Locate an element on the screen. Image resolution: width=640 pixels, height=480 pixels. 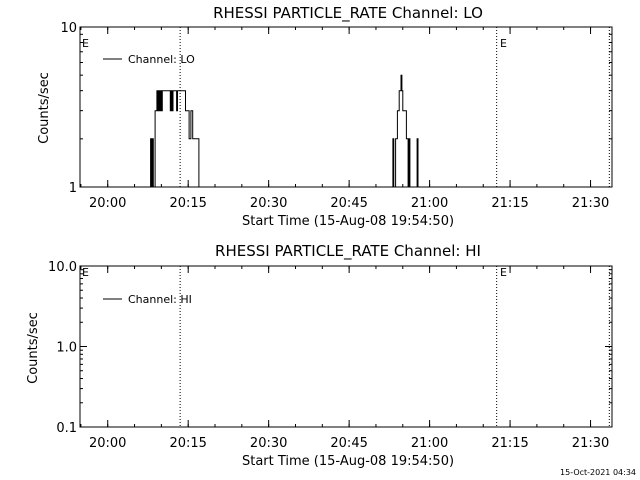
lo-x-tick-label: 20:30 is located at coordinates (268, 203).